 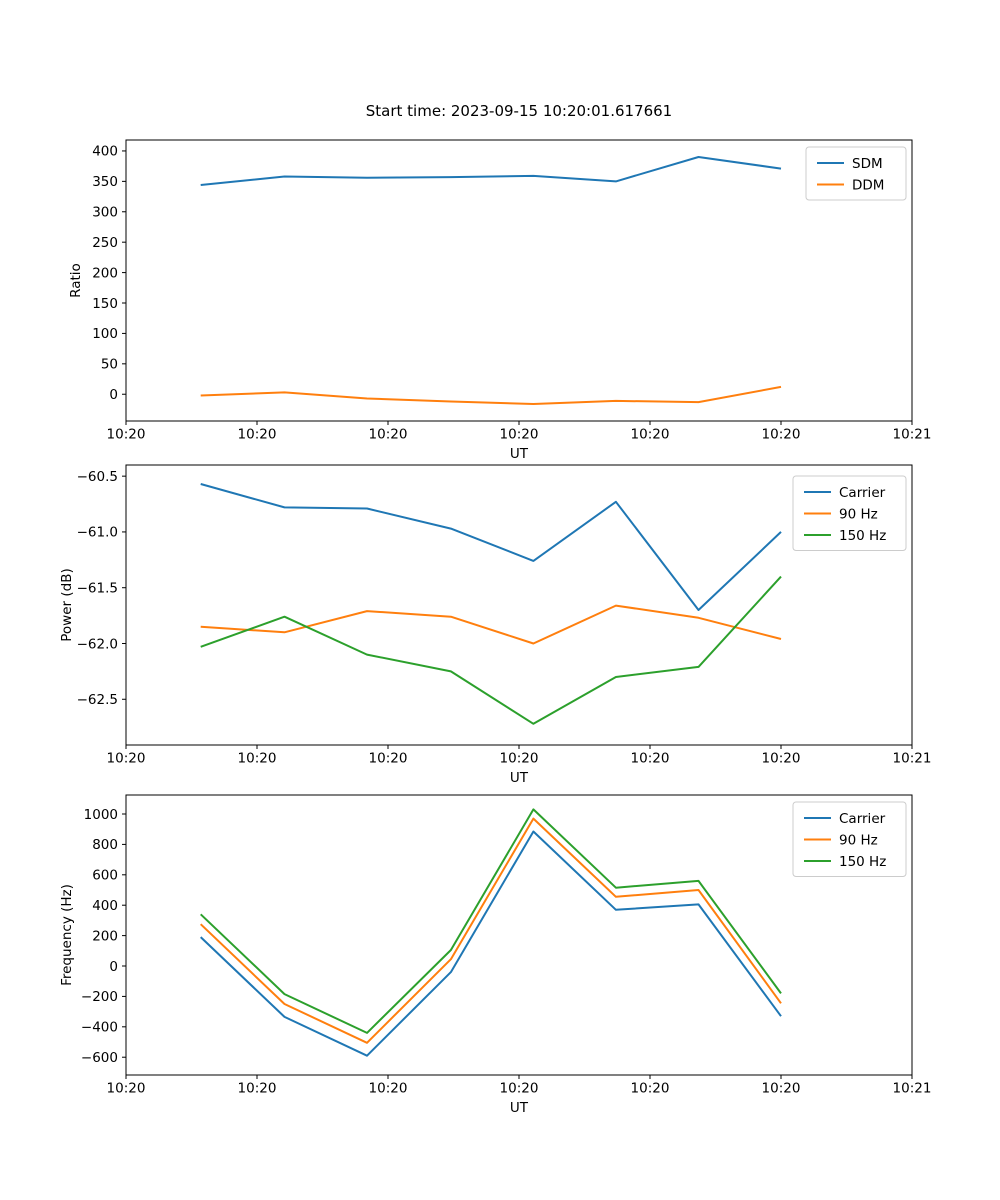 I want to click on y-axis-ticks: −62.5 −62.0 −61.5 −61.0 −60.5, so click(x=101, y=588).